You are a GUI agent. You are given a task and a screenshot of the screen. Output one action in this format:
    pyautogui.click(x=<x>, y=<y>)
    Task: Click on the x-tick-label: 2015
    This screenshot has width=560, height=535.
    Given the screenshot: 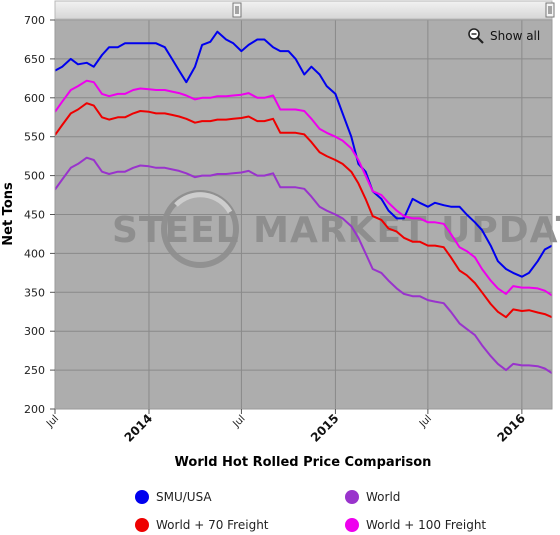 What is the action you would take?
    pyautogui.click(x=325, y=428)
    